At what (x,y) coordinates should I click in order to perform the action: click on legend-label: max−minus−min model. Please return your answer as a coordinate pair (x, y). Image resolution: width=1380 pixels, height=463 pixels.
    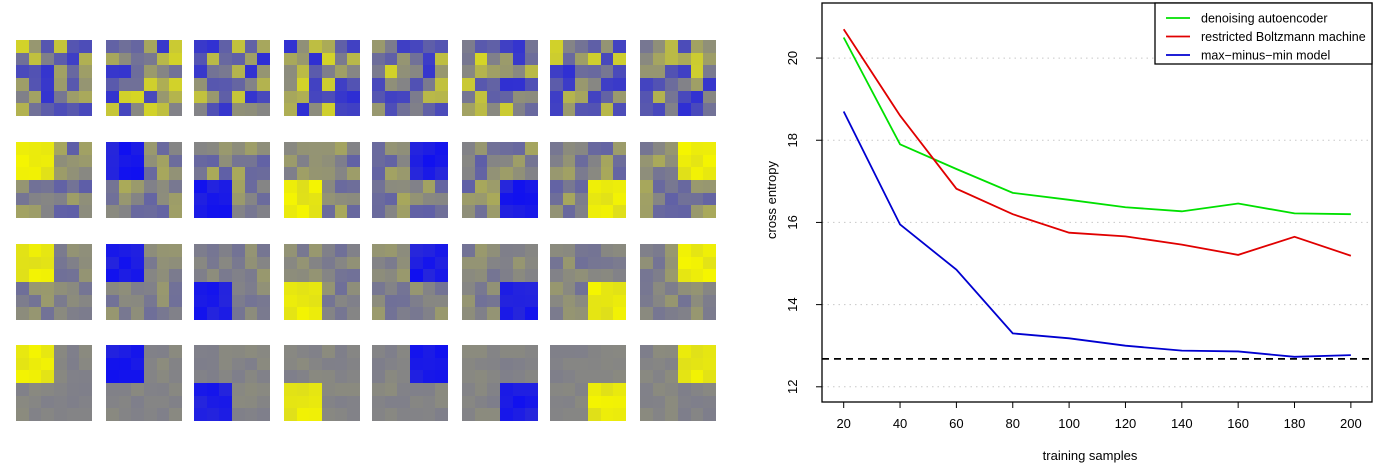
    Looking at the image, I should click on (1265, 56).